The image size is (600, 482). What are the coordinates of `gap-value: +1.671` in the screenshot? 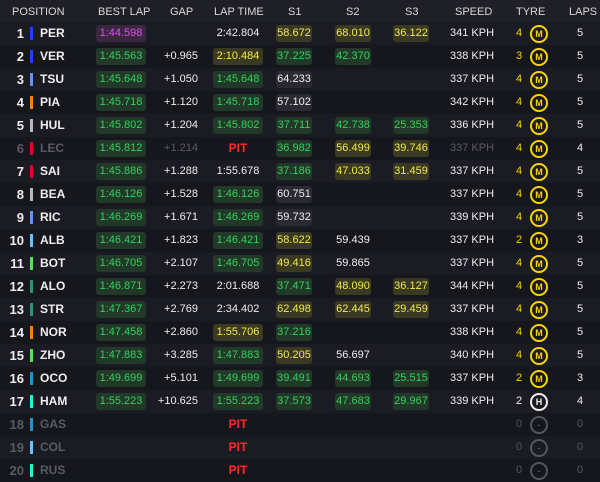 It's located at (181, 217).